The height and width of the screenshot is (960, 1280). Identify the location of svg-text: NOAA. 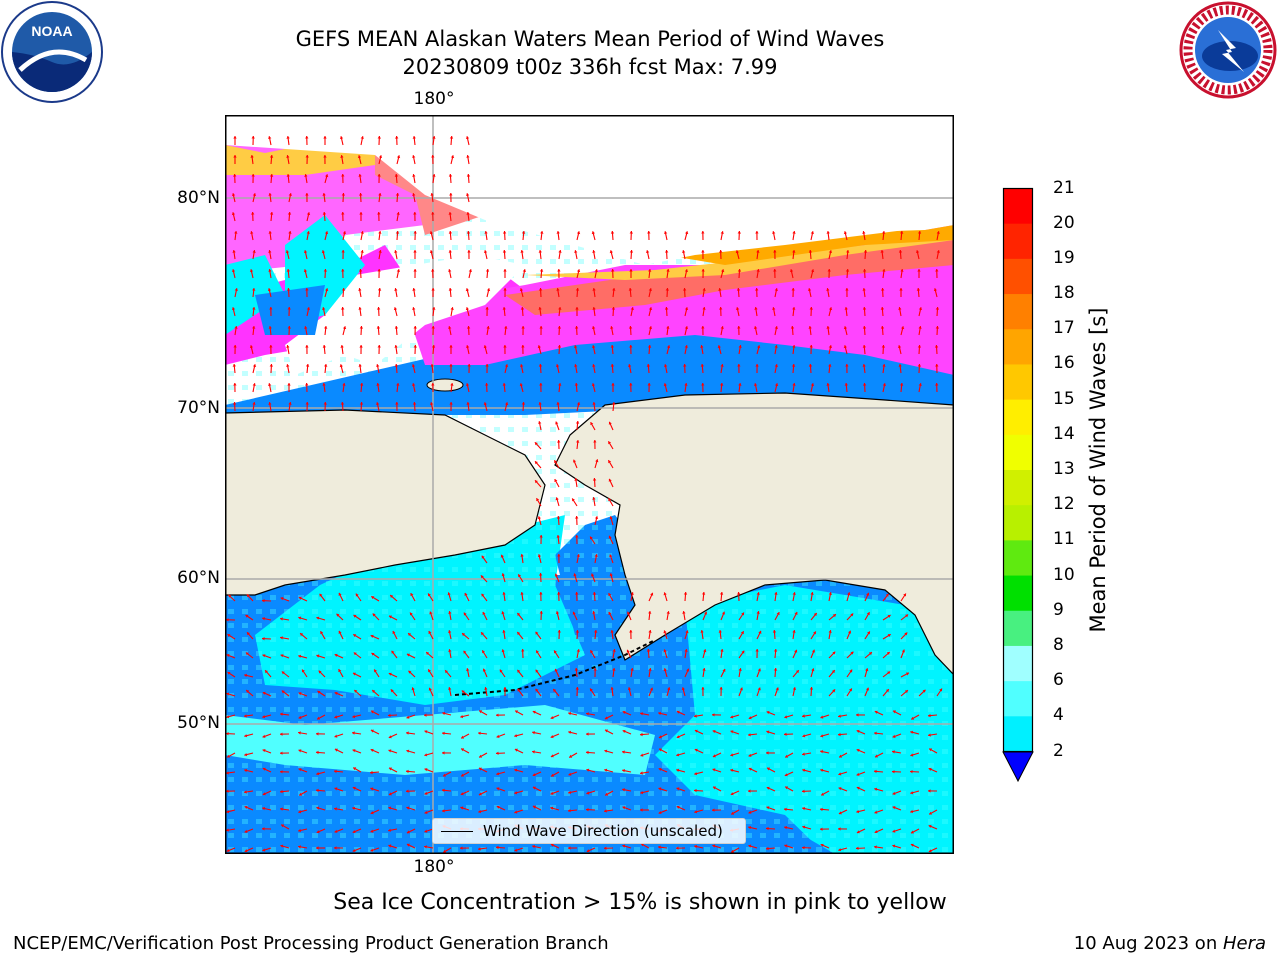
(51, 31).